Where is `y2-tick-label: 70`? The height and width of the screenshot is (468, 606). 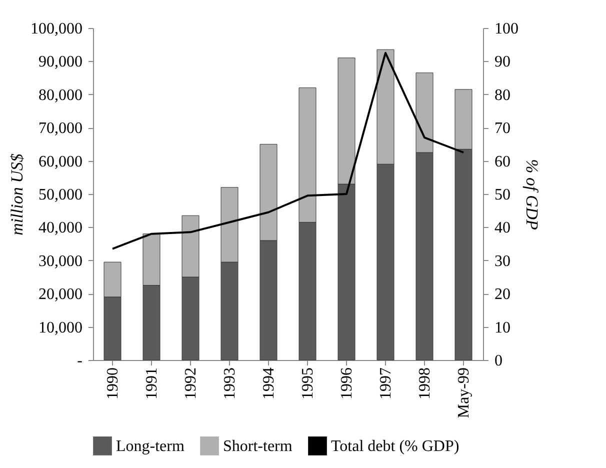
y2-tick-label: 70 is located at coordinates (502, 129).